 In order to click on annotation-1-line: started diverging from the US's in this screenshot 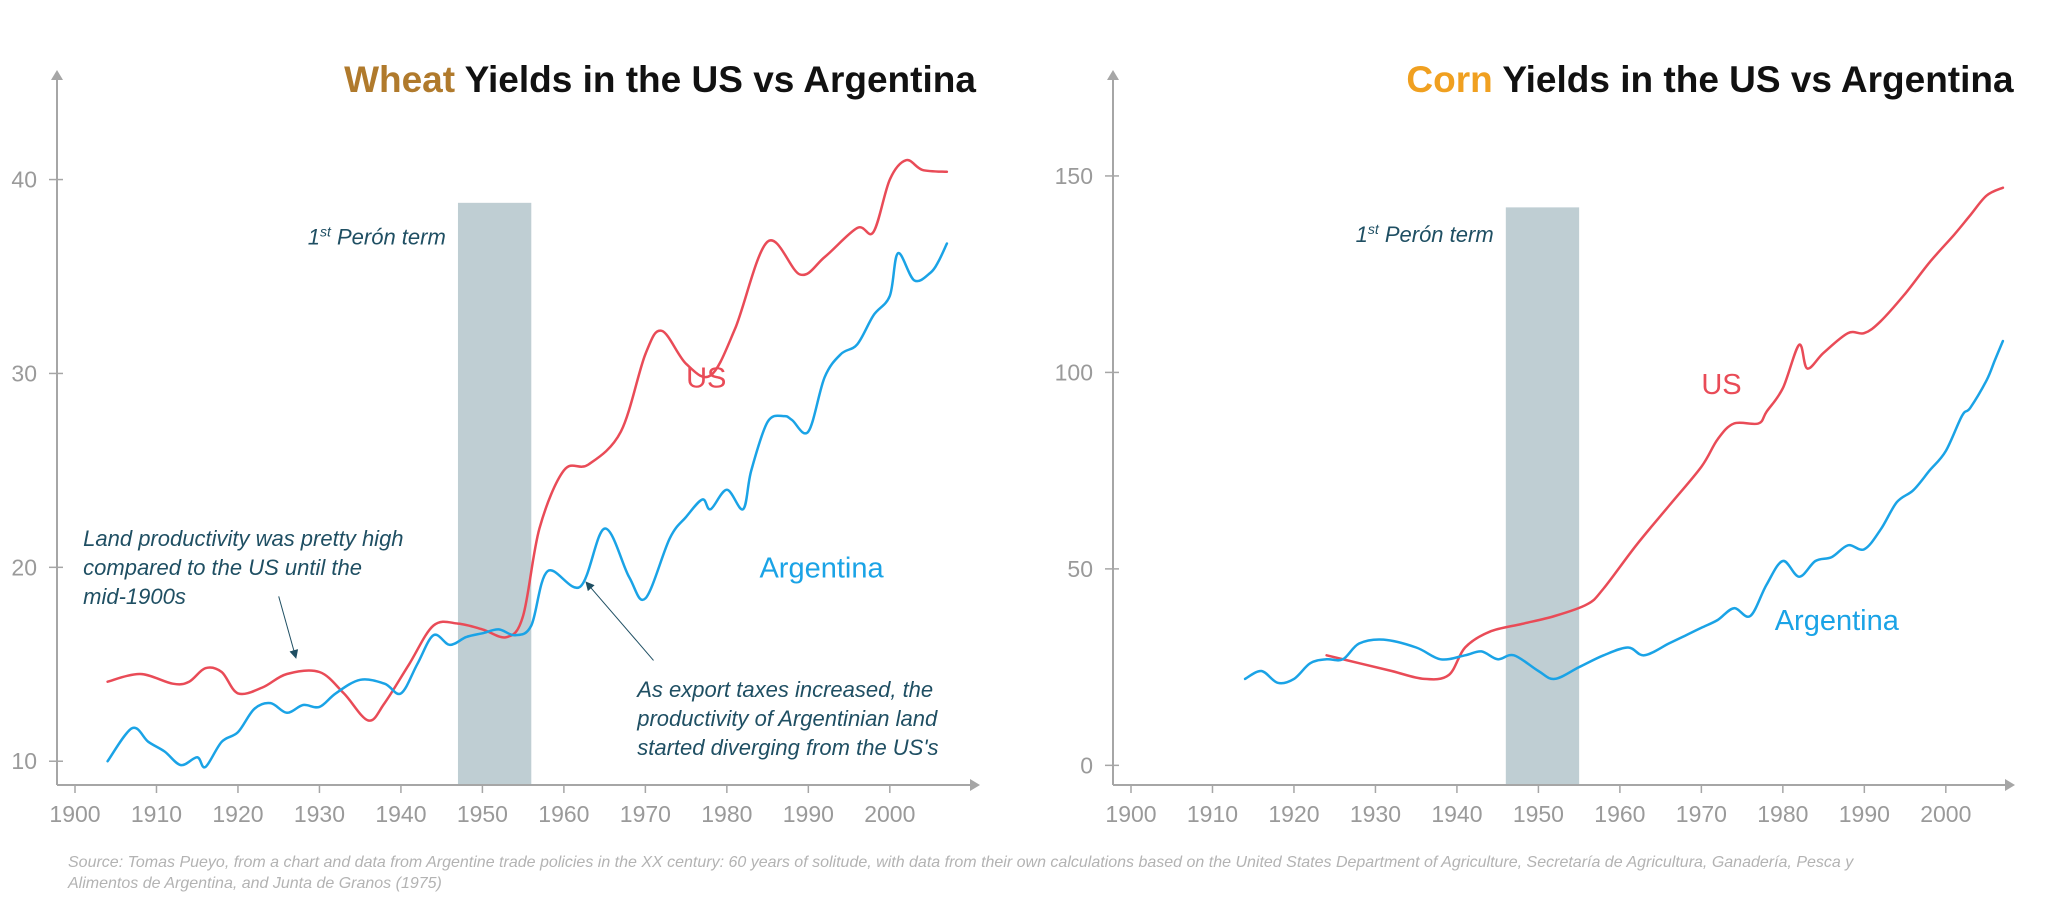, I will do `click(787, 747)`.